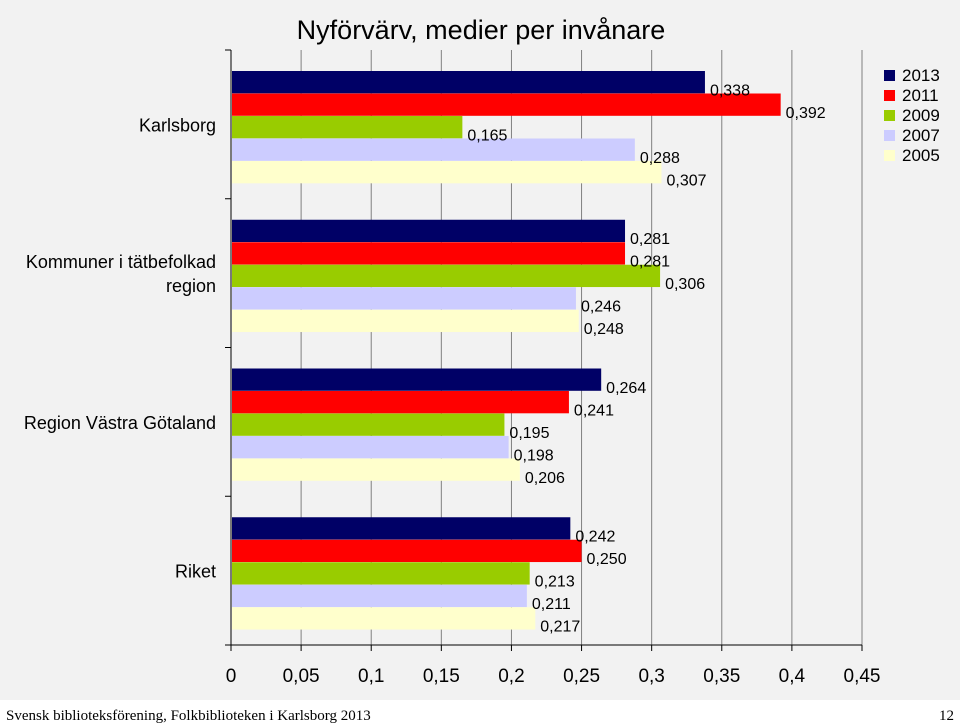 The height and width of the screenshot is (727, 960). Describe the element at coordinates (651, 676) in the screenshot. I see `x-tick-label: 0,3` at that location.